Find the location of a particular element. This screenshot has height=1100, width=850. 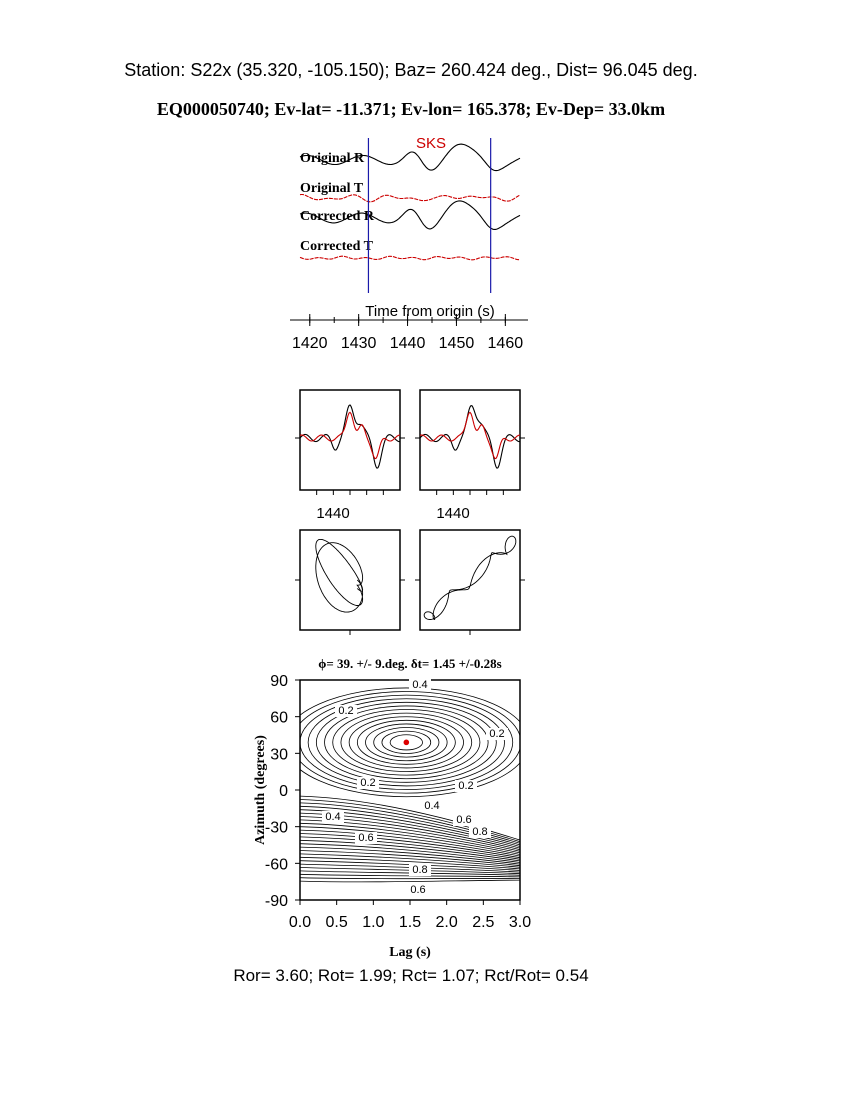

trace-label-original-r: Original R is located at coordinates (332, 158).